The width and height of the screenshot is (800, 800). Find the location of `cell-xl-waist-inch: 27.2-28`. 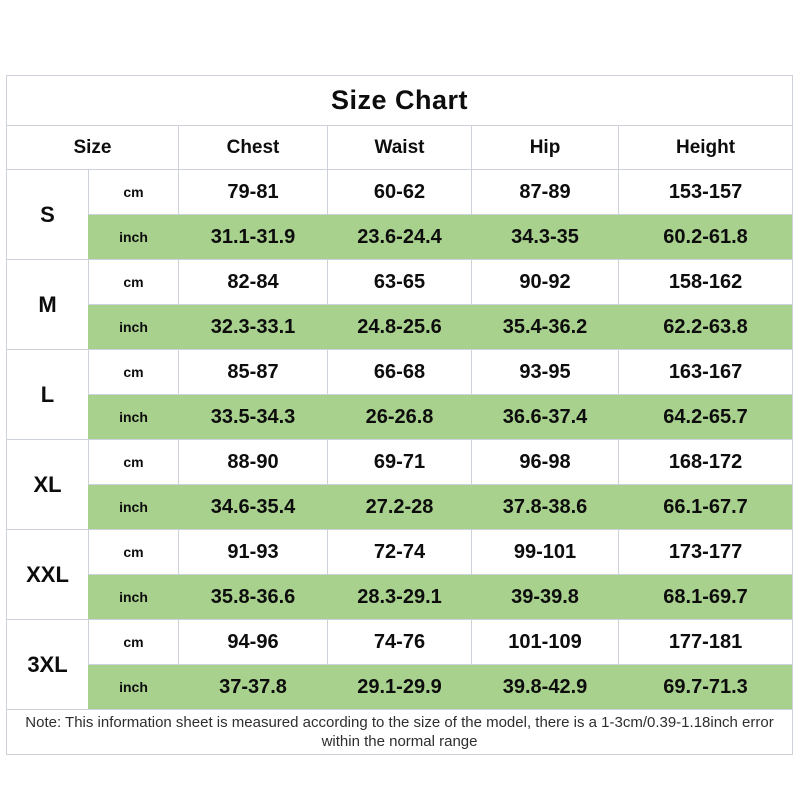

cell-xl-waist-inch: 27.2-28 is located at coordinates (399, 507).